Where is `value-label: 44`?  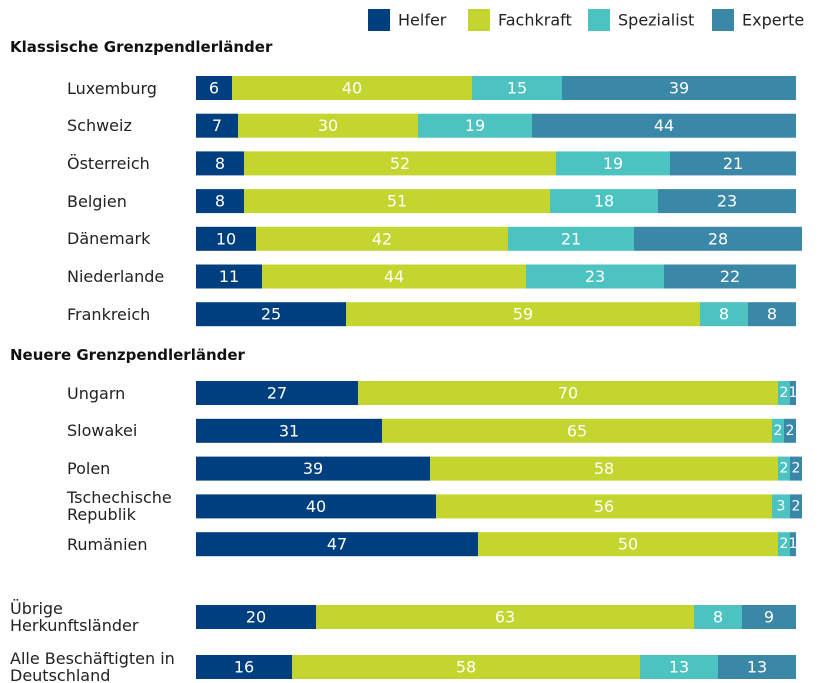 value-label: 44 is located at coordinates (394, 276).